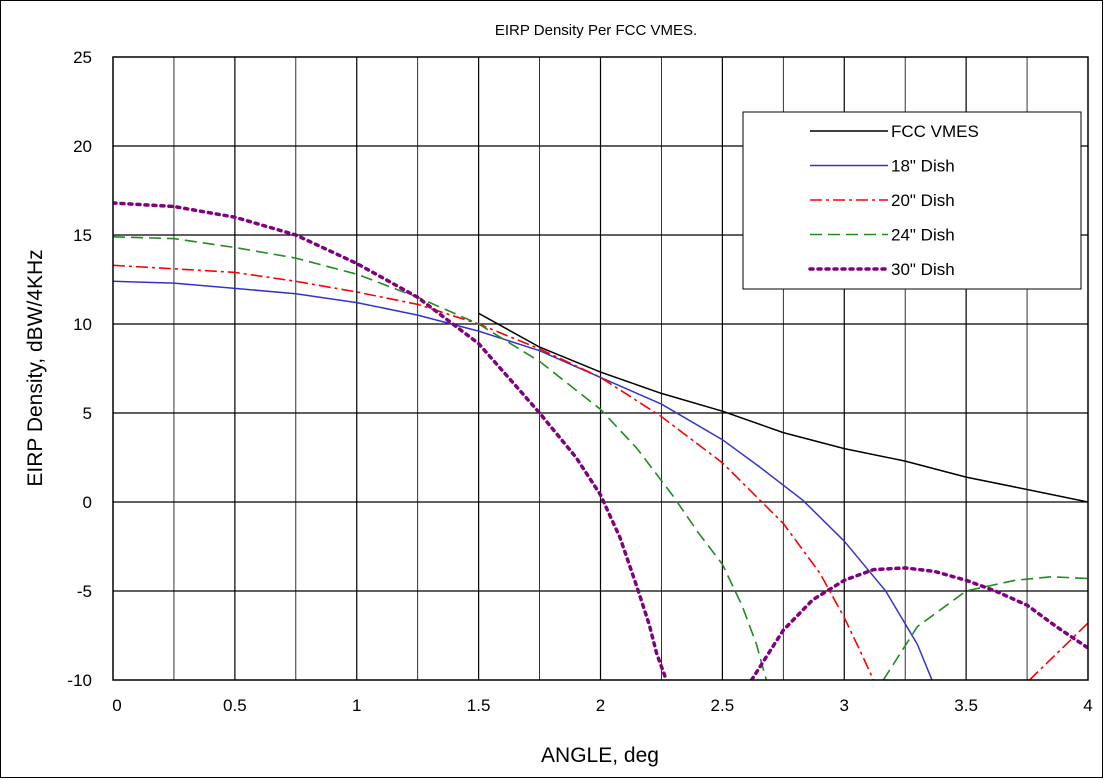 This screenshot has height=780, width=1105. What do you see at coordinates (79, 680) in the screenshot?
I see `y-tick-label: -10` at bounding box center [79, 680].